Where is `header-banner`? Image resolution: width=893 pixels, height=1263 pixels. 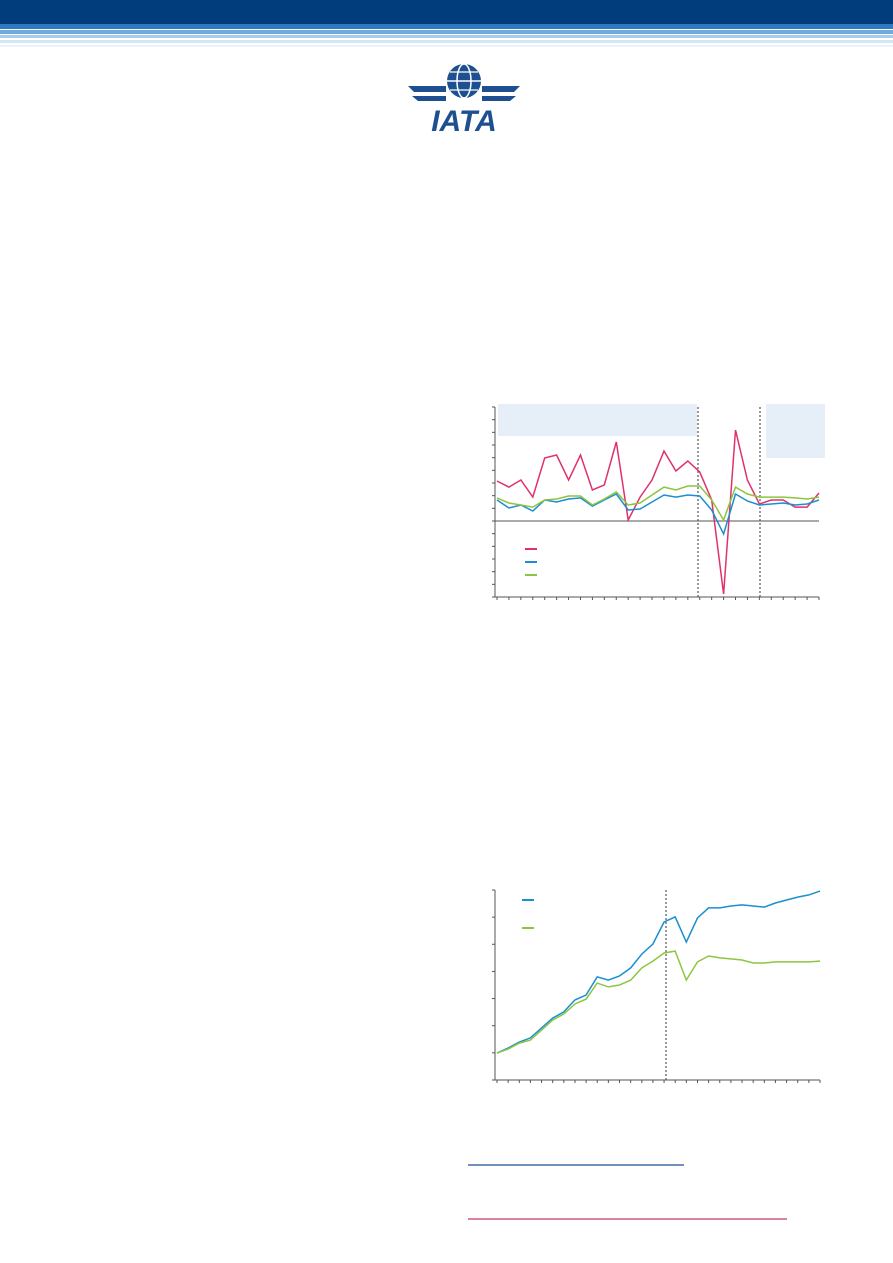
header-banner is located at coordinates (446, 23).